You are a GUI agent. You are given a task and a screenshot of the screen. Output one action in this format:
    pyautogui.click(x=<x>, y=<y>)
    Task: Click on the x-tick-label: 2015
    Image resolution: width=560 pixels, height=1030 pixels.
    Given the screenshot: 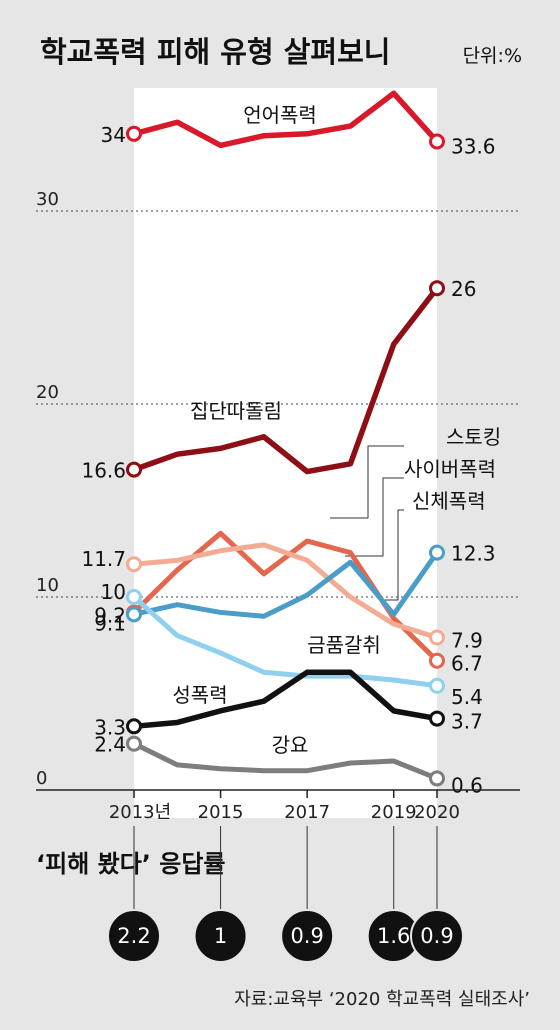 What is the action you would take?
    pyautogui.click(x=221, y=812)
    